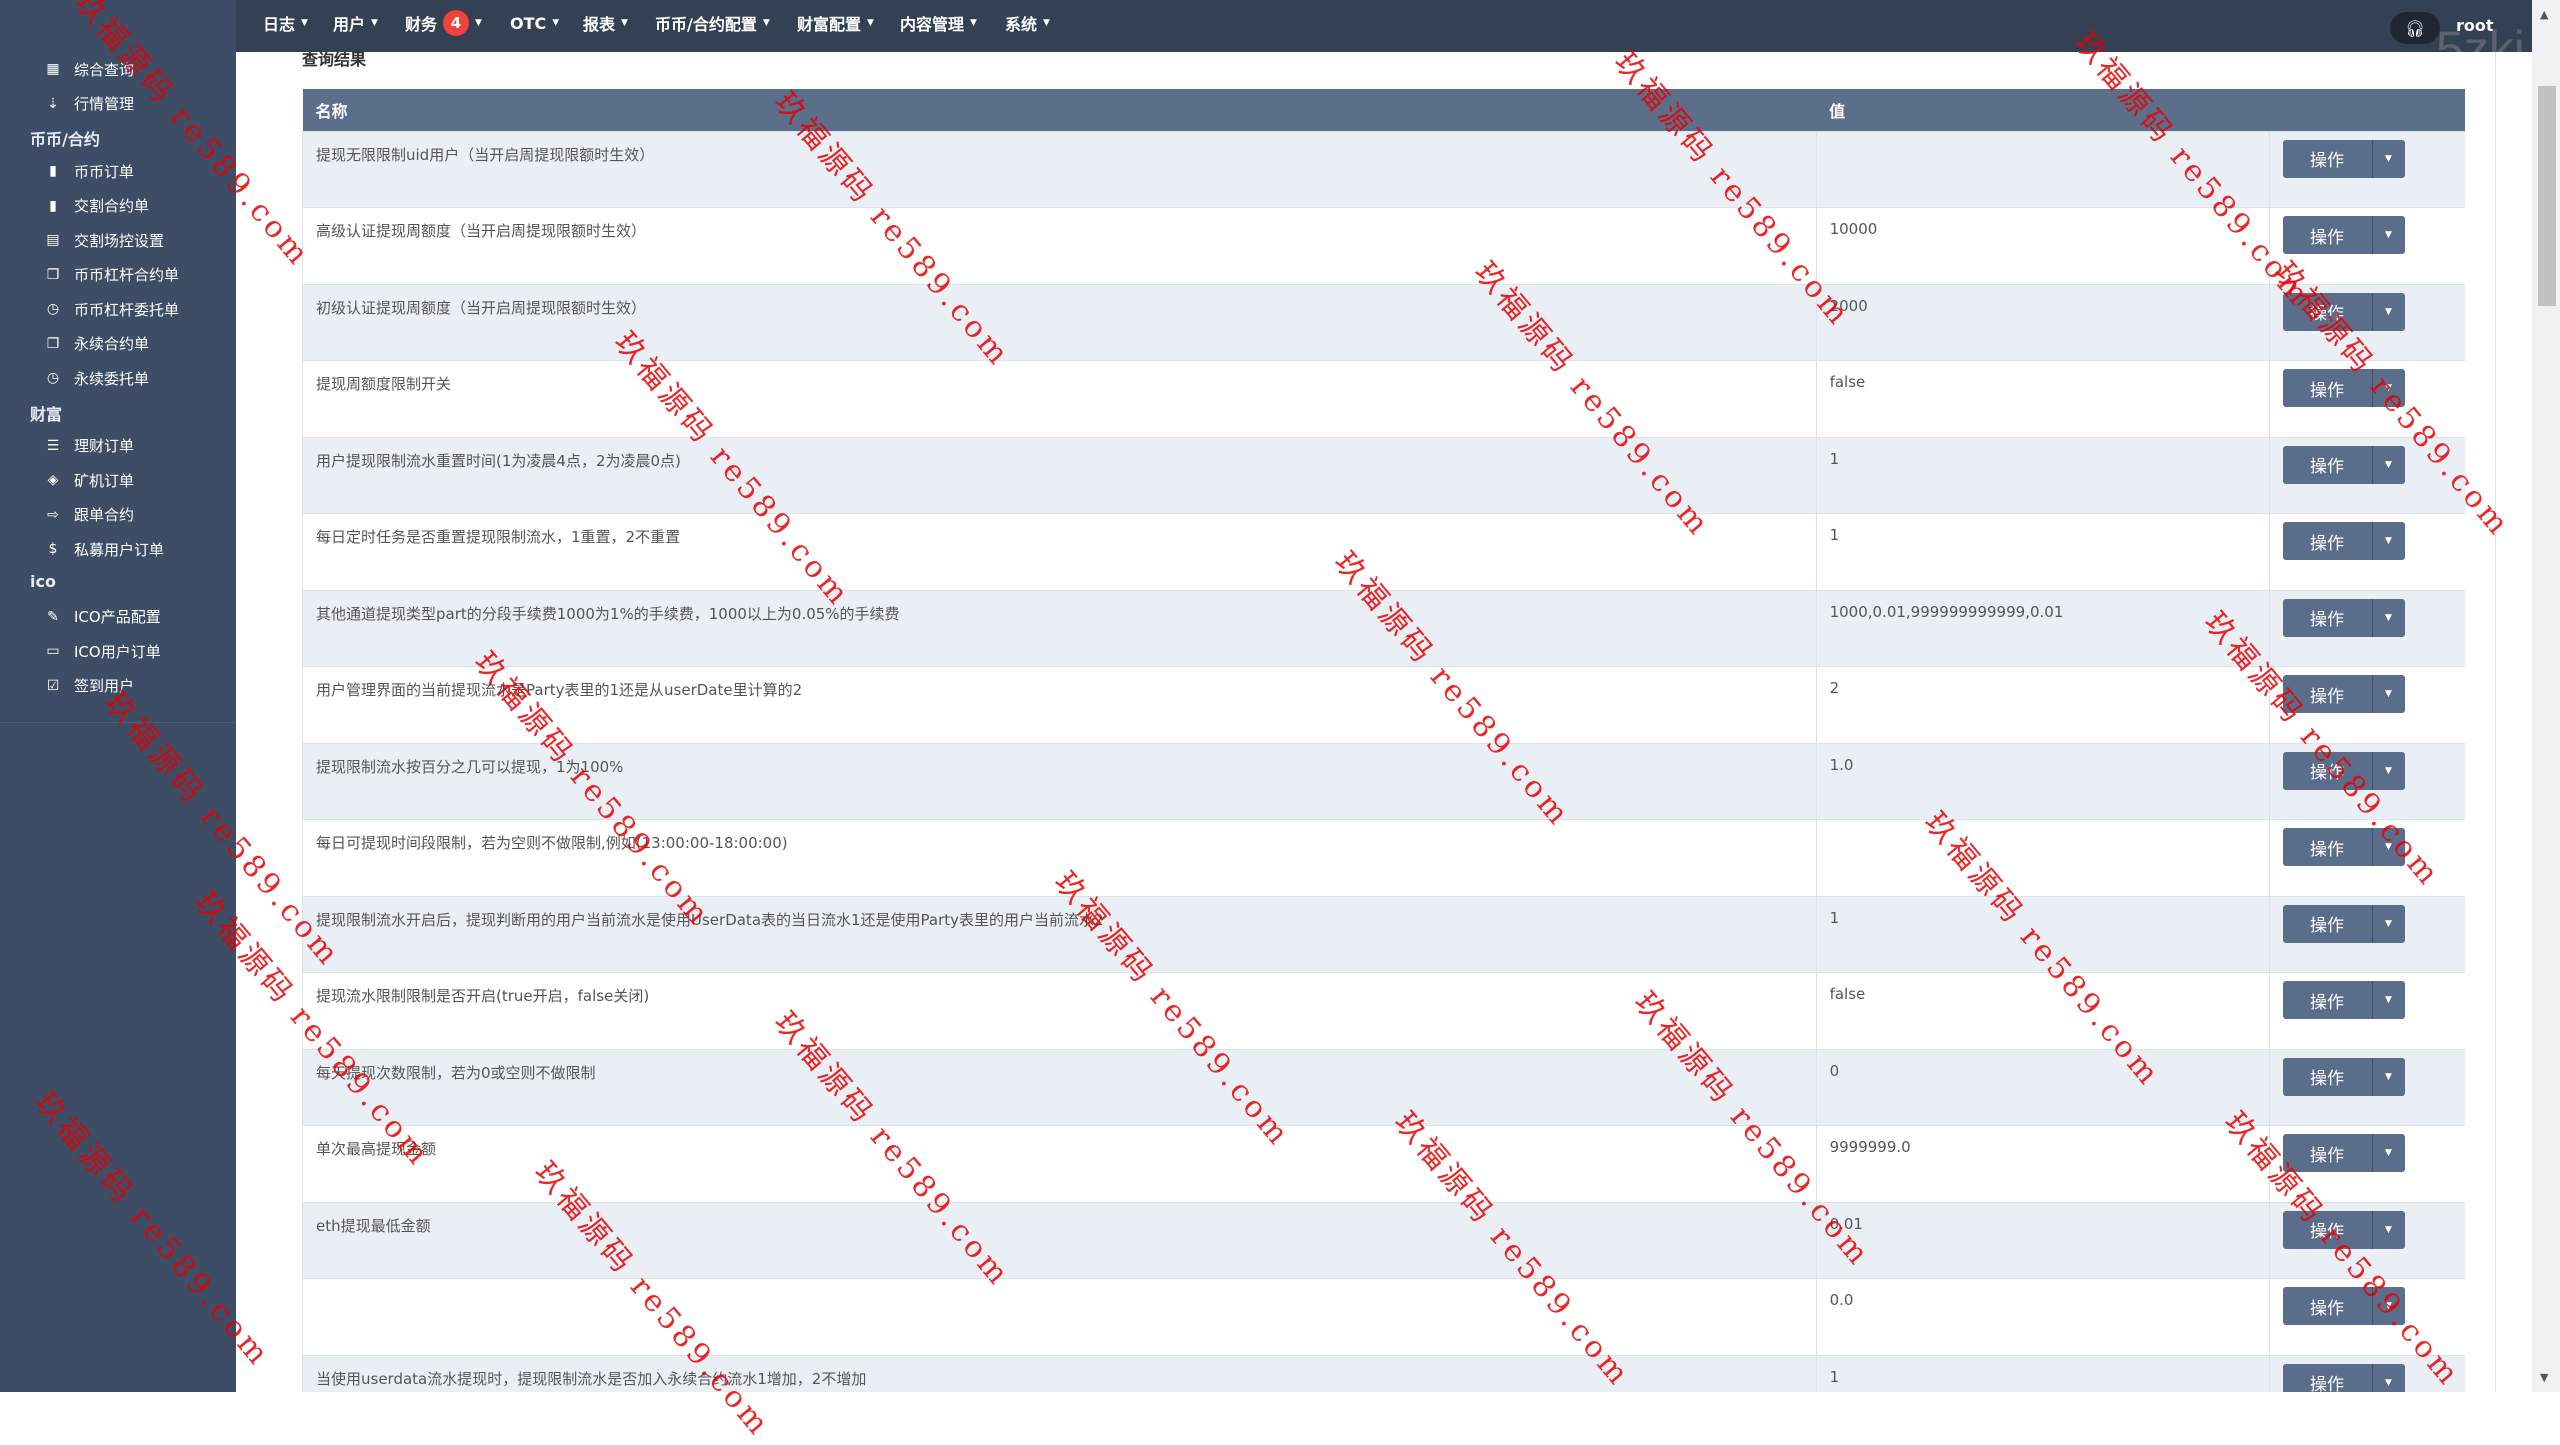  Describe the element at coordinates (599, 24) in the screenshot. I see `nav-menu-label: 报表` at that location.